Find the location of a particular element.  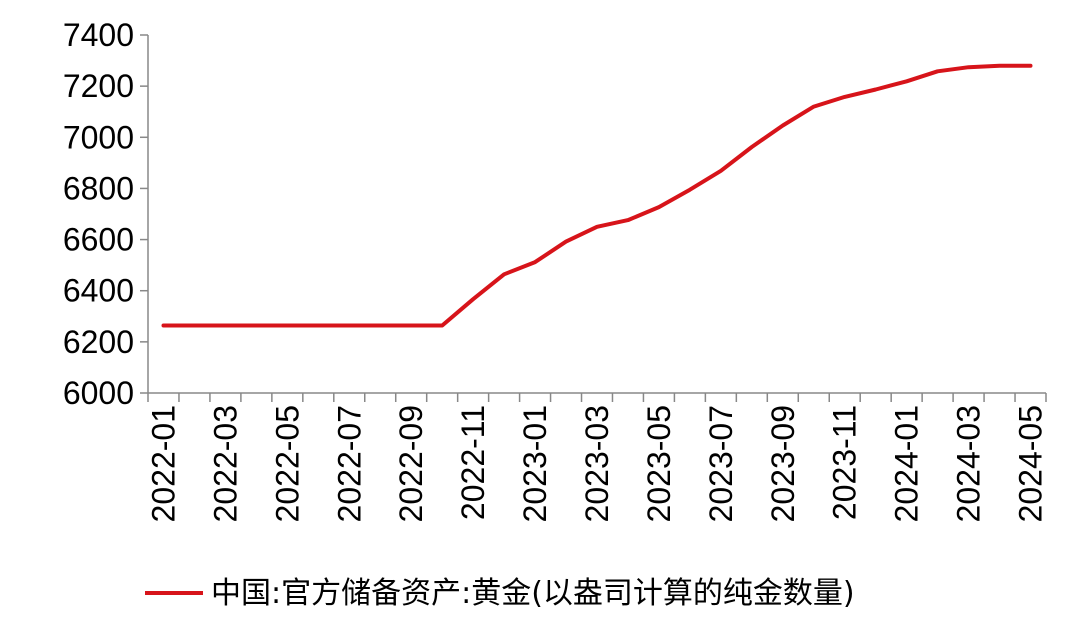

legend-label: 中国:官方储备资产:黄金(以盎司计算的纯金数量) is located at coordinates (533, 593).